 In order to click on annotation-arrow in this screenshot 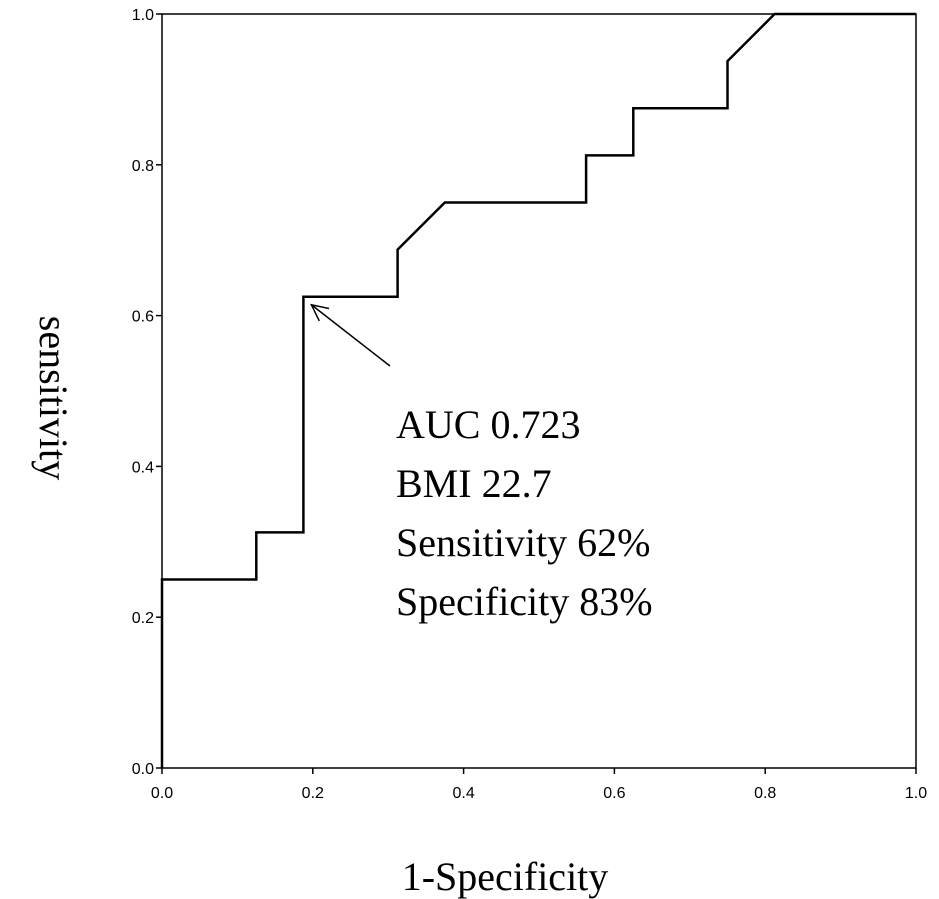, I will do `click(350, 335)`.